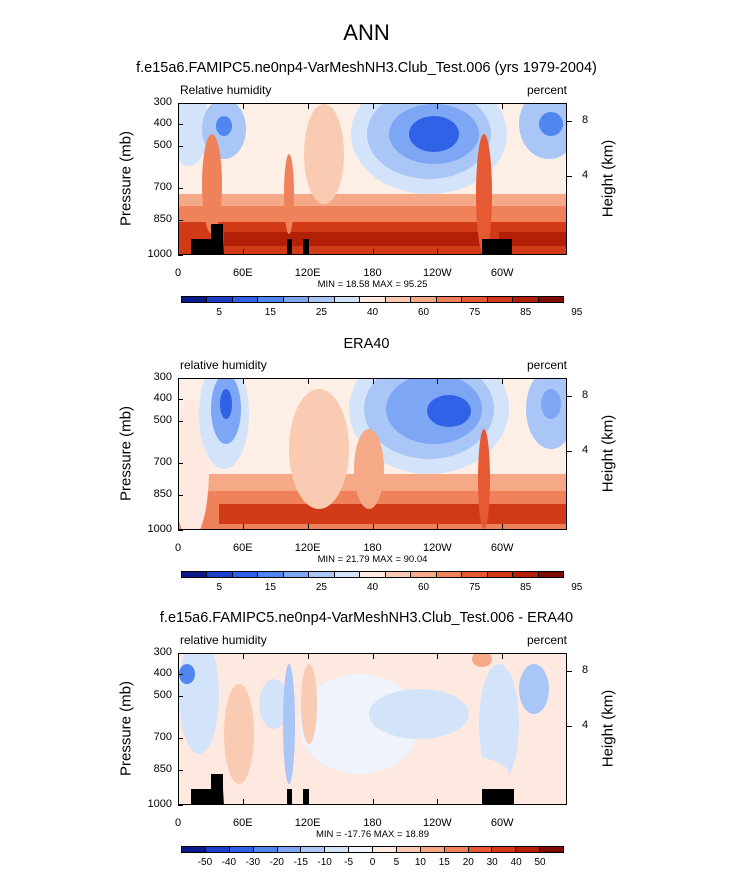 The height and width of the screenshot is (872, 733). I want to click on min-max-label: MIN = 21.79 MAX = 90.04, so click(372, 559).